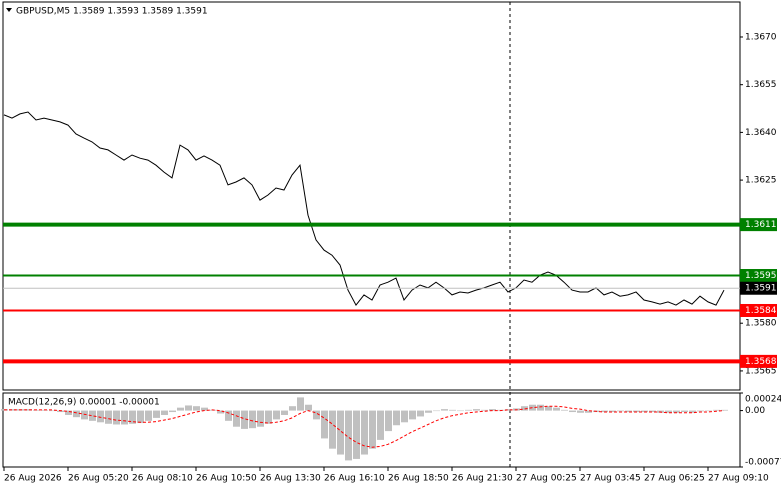 The width and height of the screenshot is (781, 489). What do you see at coordinates (112, 12) in the screenshot?
I see `chart-title: GBPUSD,M5 1.3589 1.3593 1.3589 1.3591` at bounding box center [112, 12].